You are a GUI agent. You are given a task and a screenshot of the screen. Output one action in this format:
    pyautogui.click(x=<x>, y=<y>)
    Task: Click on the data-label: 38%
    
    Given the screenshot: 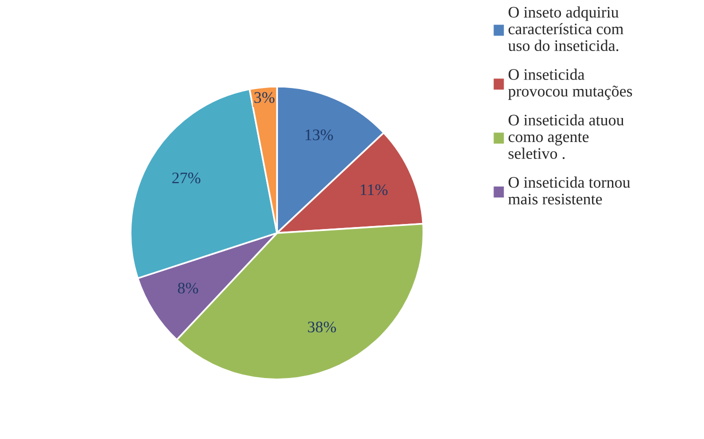 What is the action you would take?
    pyautogui.click(x=322, y=327)
    